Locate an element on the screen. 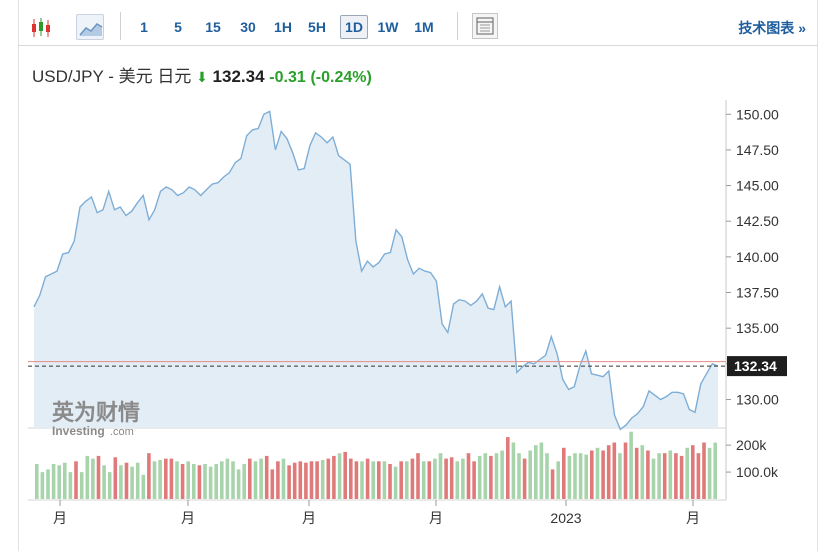  y-tick-label: 147.50 is located at coordinates (757, 150).